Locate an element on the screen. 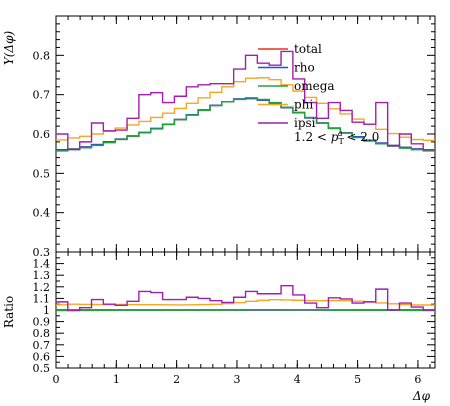  x-axis-label: Δφ is located at coordinates (421, 396).